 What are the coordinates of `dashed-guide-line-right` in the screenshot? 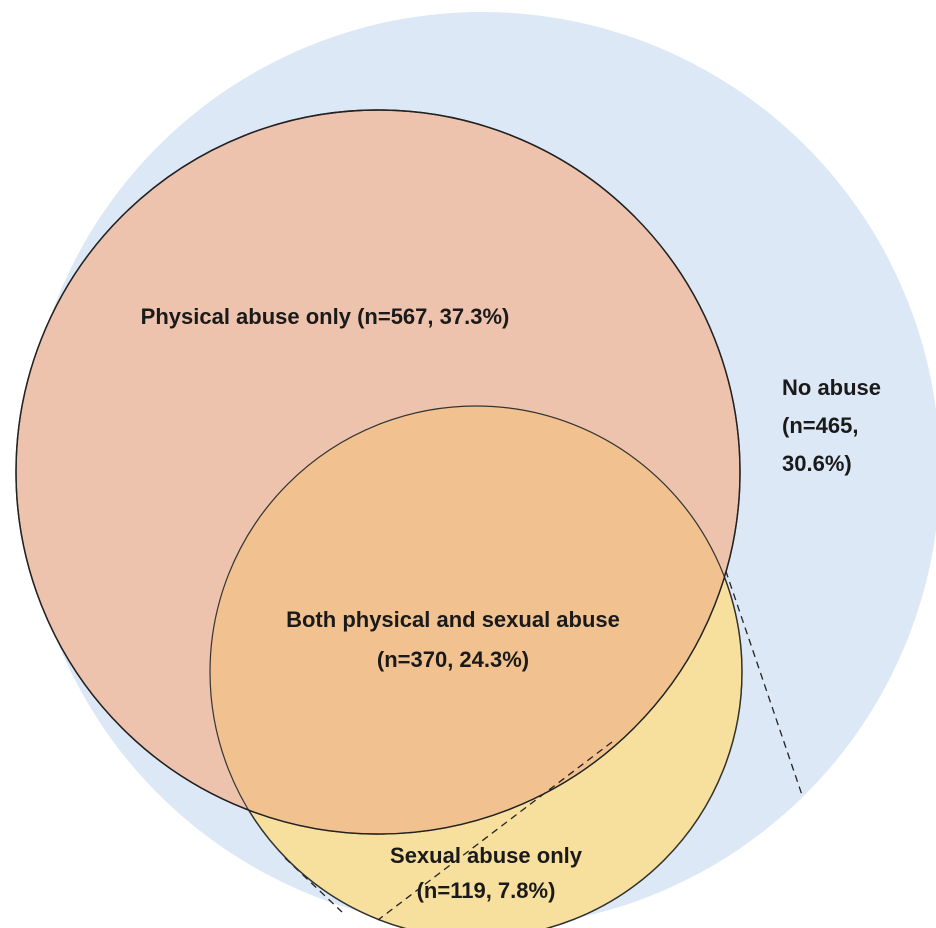 It's located at (760, 671).